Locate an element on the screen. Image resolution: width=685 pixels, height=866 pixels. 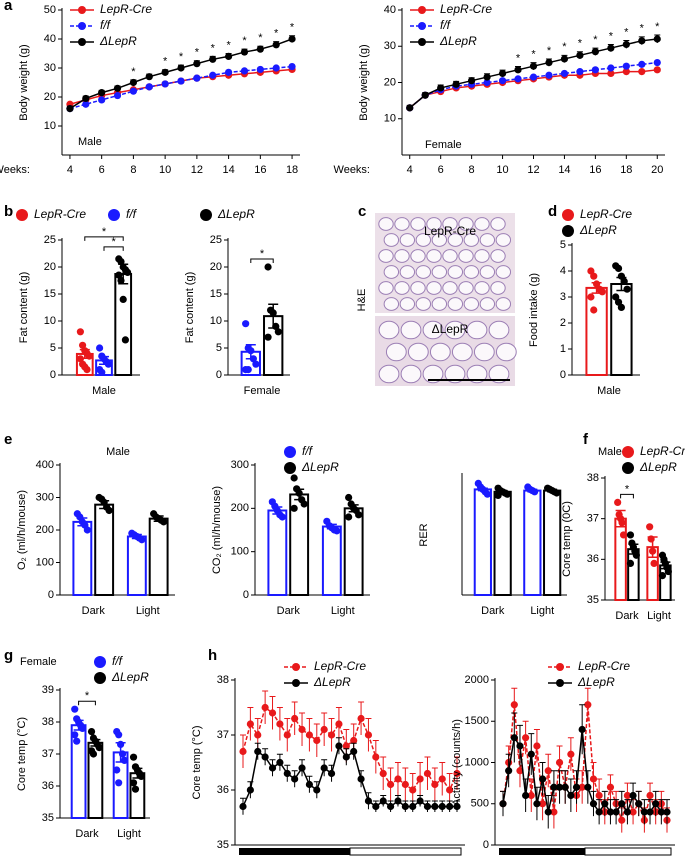
y-tick-label: 38 is located at coordinates (593, 478).